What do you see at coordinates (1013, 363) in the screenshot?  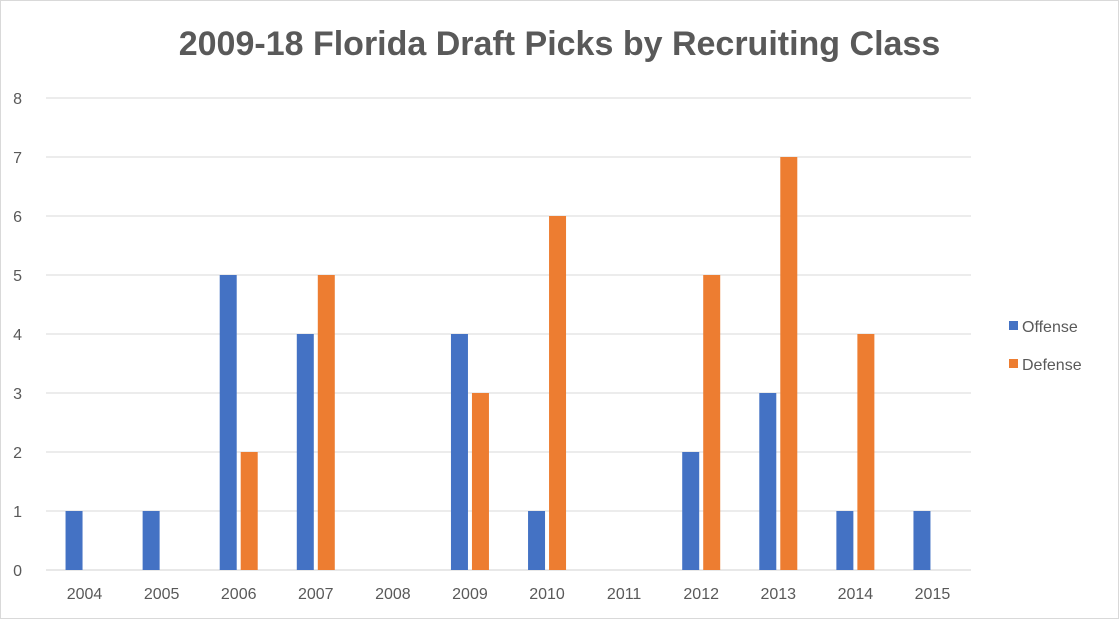 I see `legend-swatch-defense` at bounding box center [1013, 363].